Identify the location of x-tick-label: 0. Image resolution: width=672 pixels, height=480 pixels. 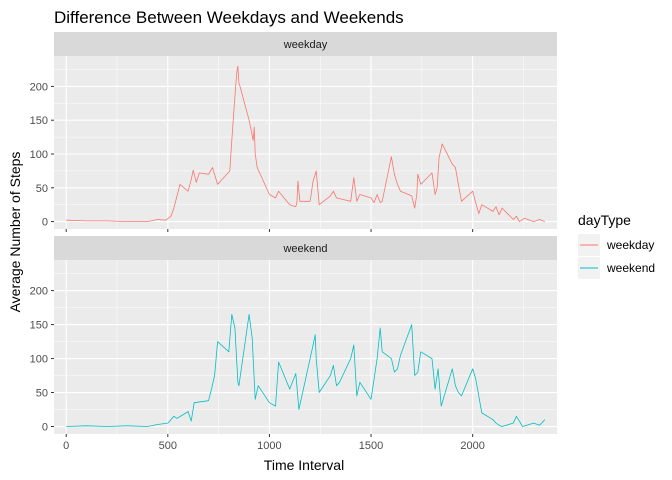
(66, 446).